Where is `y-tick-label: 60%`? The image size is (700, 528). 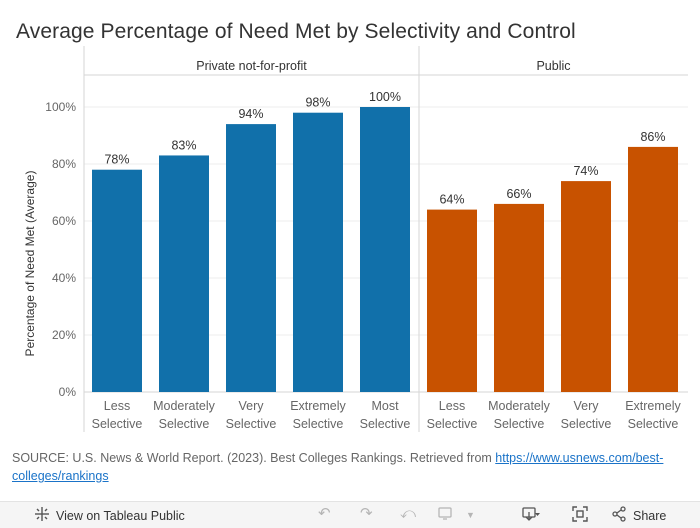
y-tick-label: 60% is located at coordinates (64, 221).